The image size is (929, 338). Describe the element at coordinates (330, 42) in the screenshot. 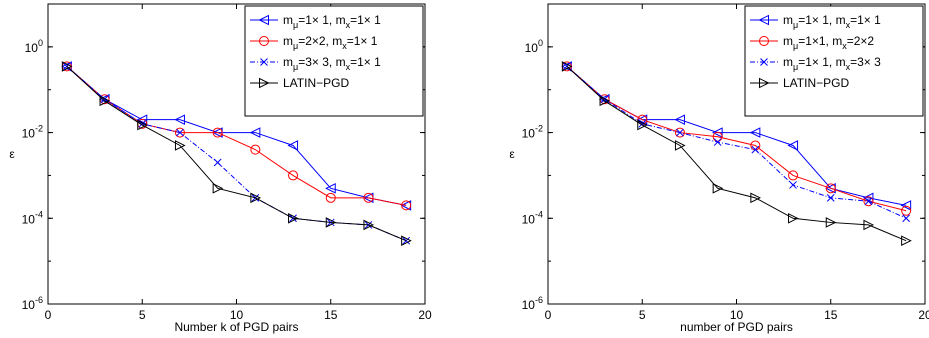

I see `legend-entry: mμ=2×2, mx=1× 1` at that location.